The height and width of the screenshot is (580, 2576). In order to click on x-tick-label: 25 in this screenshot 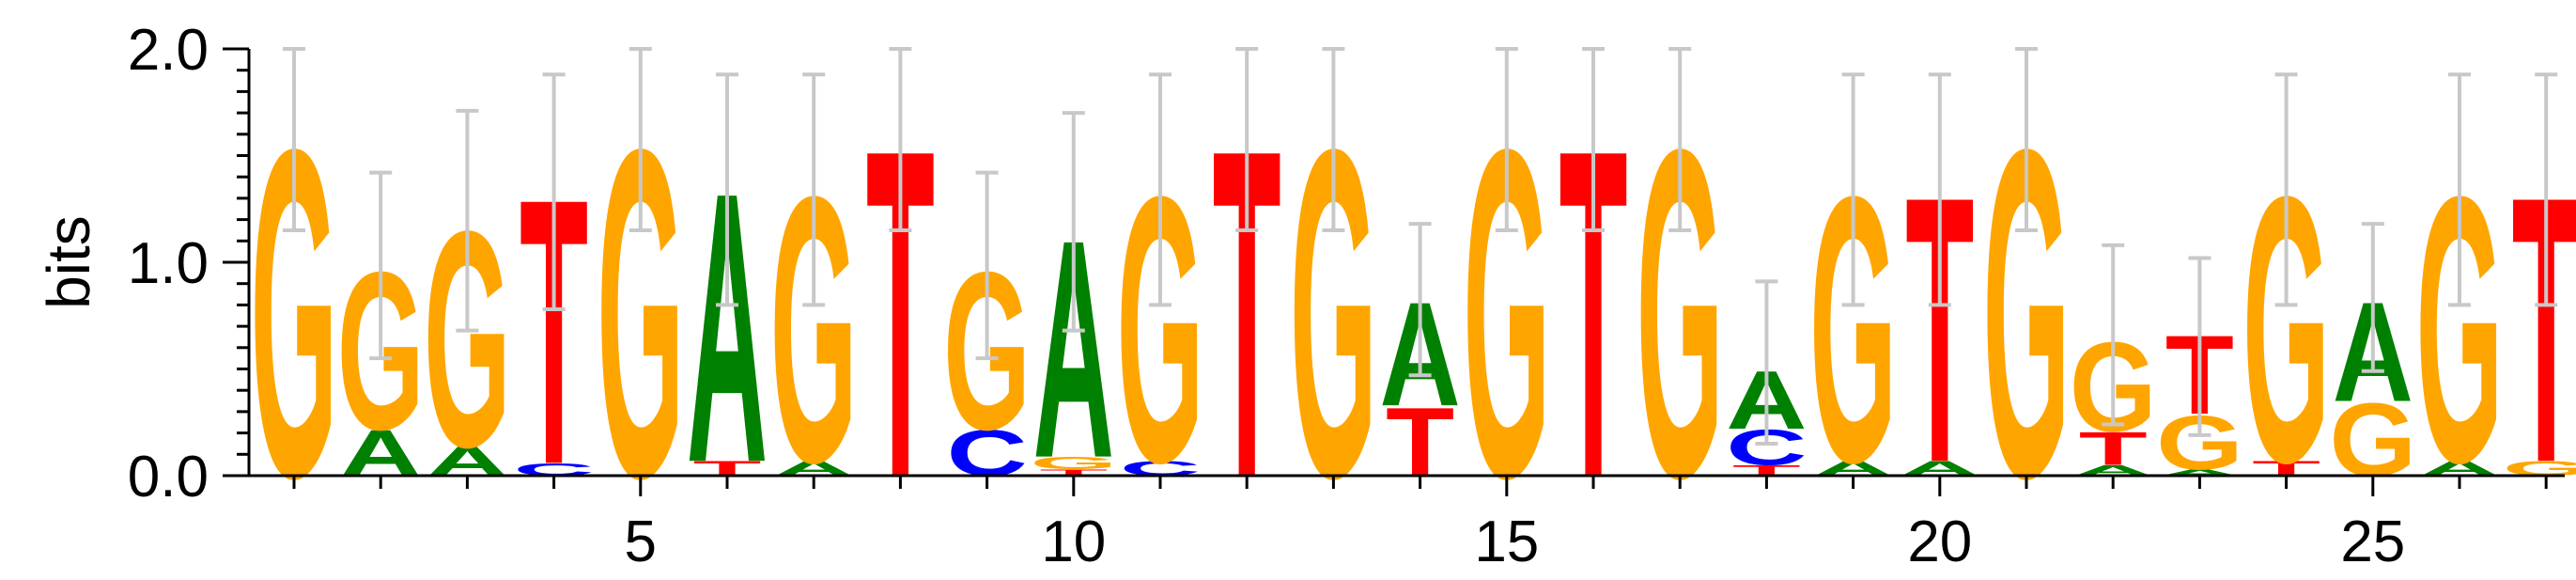, I will do `click(2372, 541)`.